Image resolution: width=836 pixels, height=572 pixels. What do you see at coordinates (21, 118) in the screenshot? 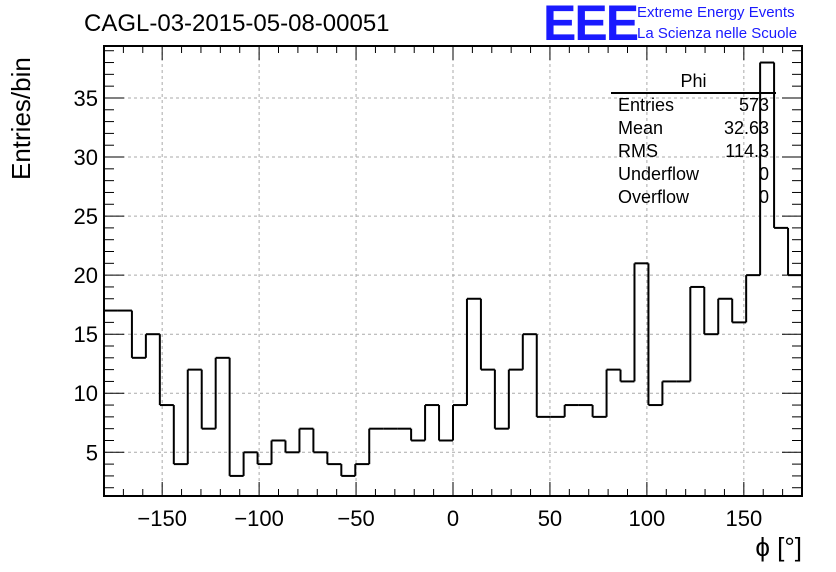
I see `y-axis-label: Entries/bin` at bounding box center [21, 118].